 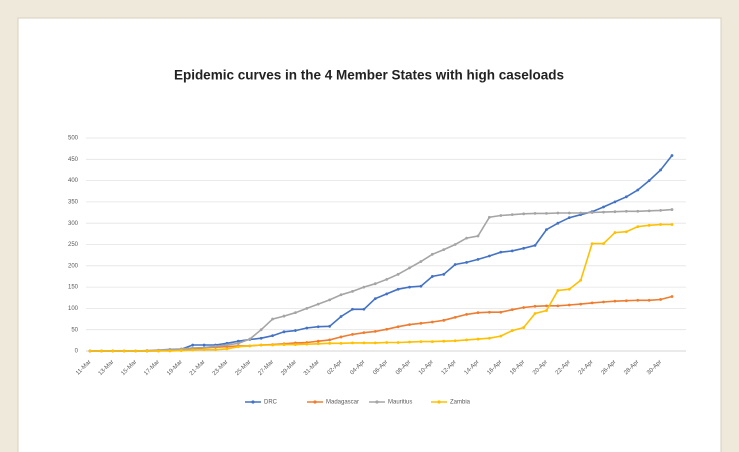 I want to click on legend-label: Madagascar, so click(x=342, y=403).